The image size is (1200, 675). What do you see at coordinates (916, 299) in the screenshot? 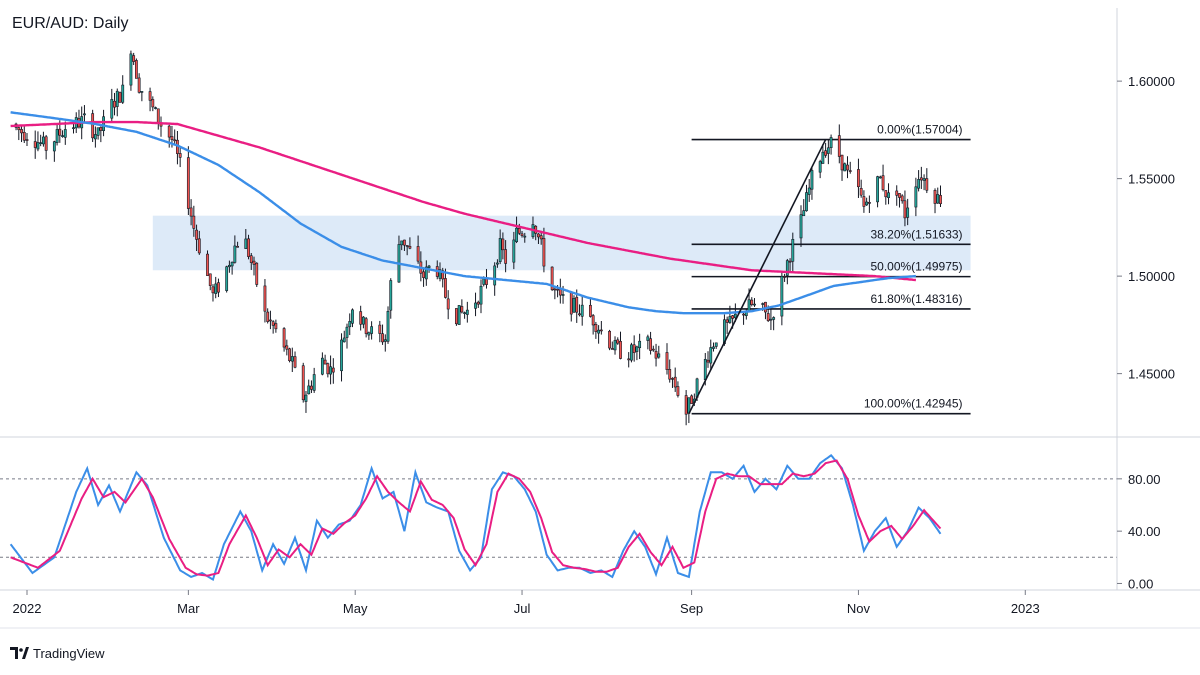
I see `fib-label: 61.80%(1.48316)` at bounding box center [916, 299].